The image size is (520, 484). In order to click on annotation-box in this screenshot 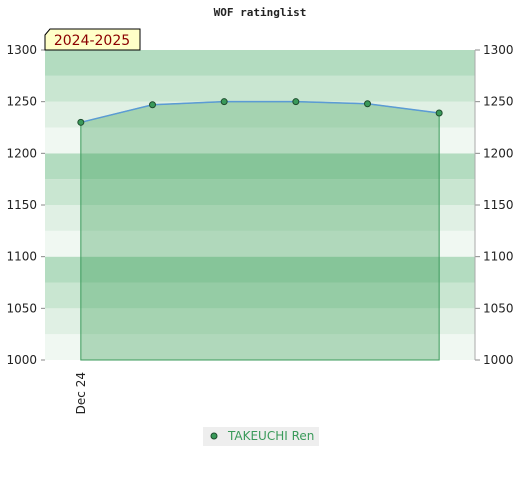, I will do `click(92, 39)`.